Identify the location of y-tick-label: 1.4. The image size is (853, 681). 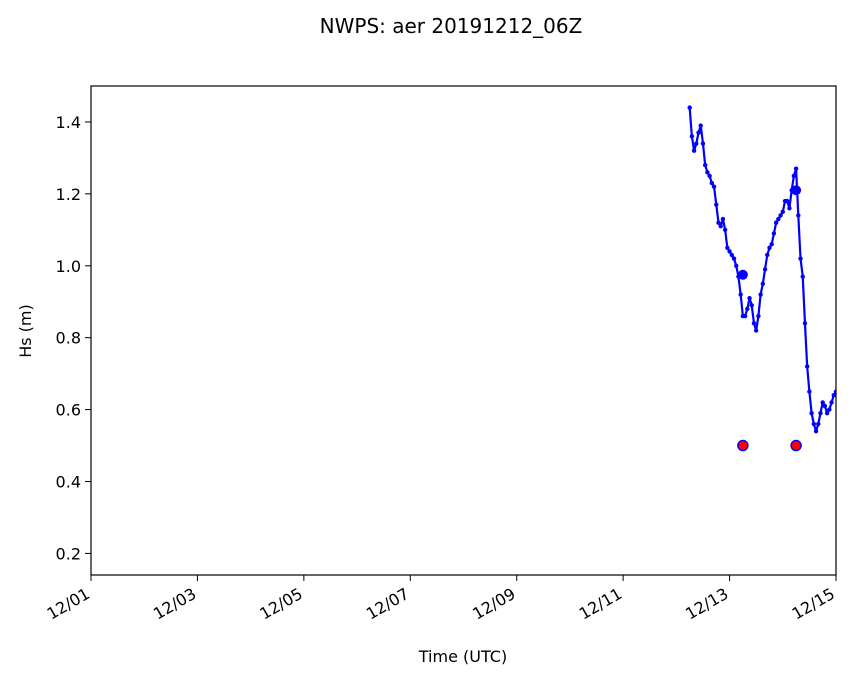
(68, 122).